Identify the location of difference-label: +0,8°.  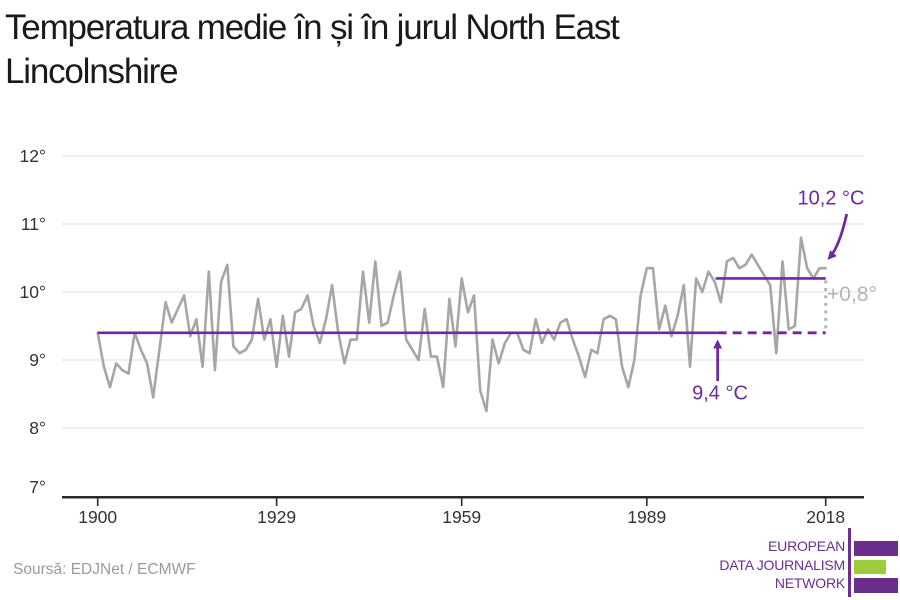
(852, 294).